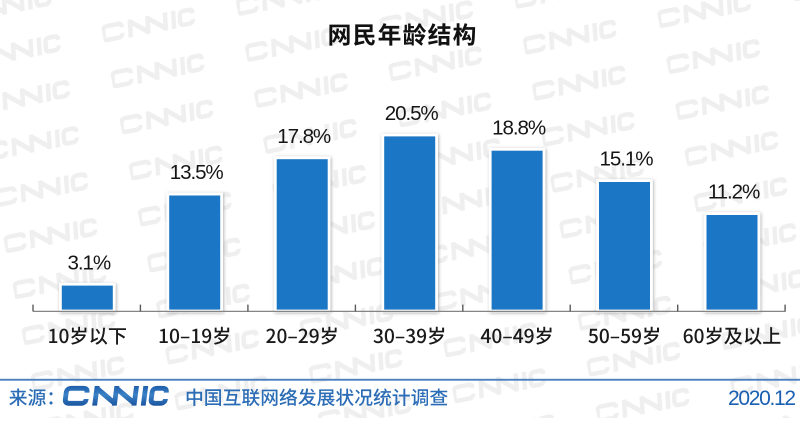  I want to click on svg-text: 13.5%, so click(197, 172).